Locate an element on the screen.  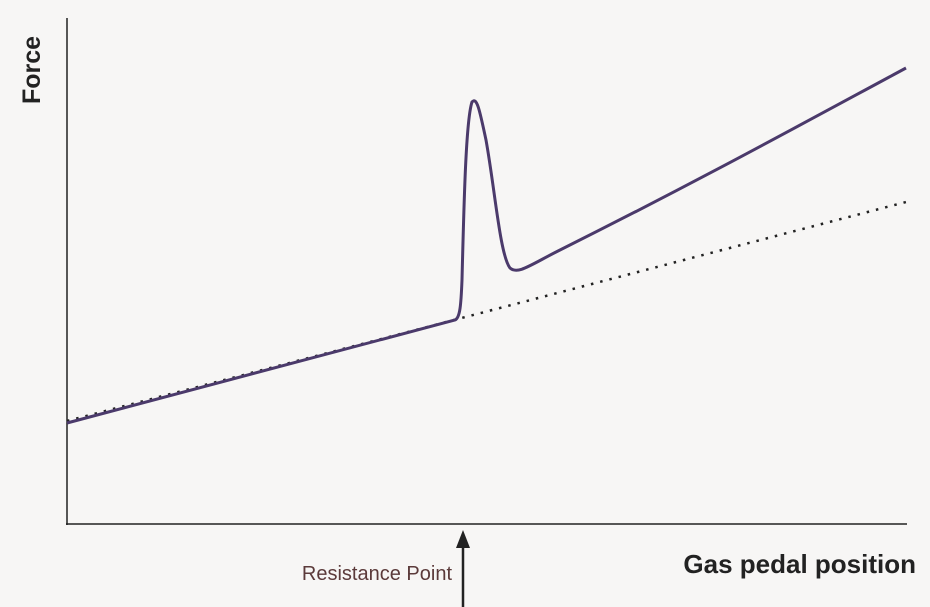
arrow-head is located at coordinates (463, 539).